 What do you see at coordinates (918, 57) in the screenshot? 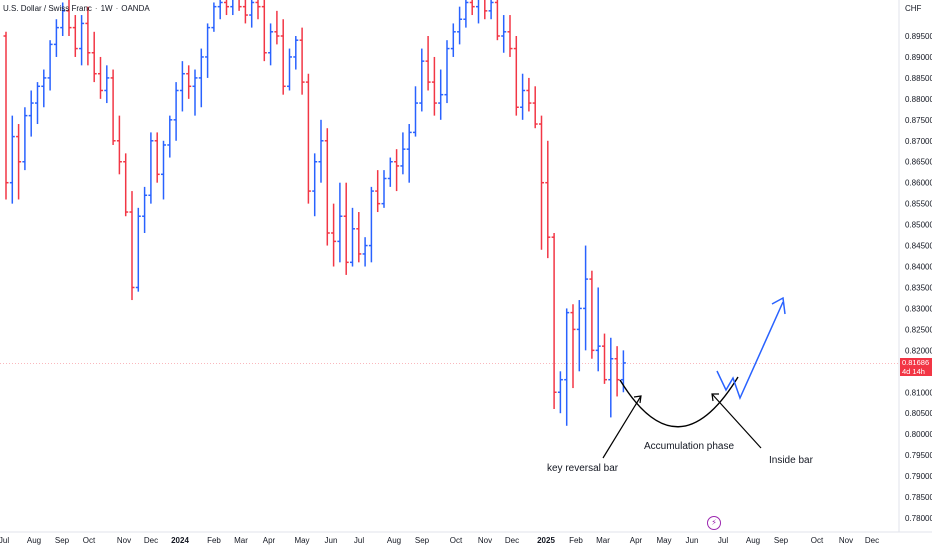
I see `y-tick-label: 0.89000` at bounding box center [918, 57].